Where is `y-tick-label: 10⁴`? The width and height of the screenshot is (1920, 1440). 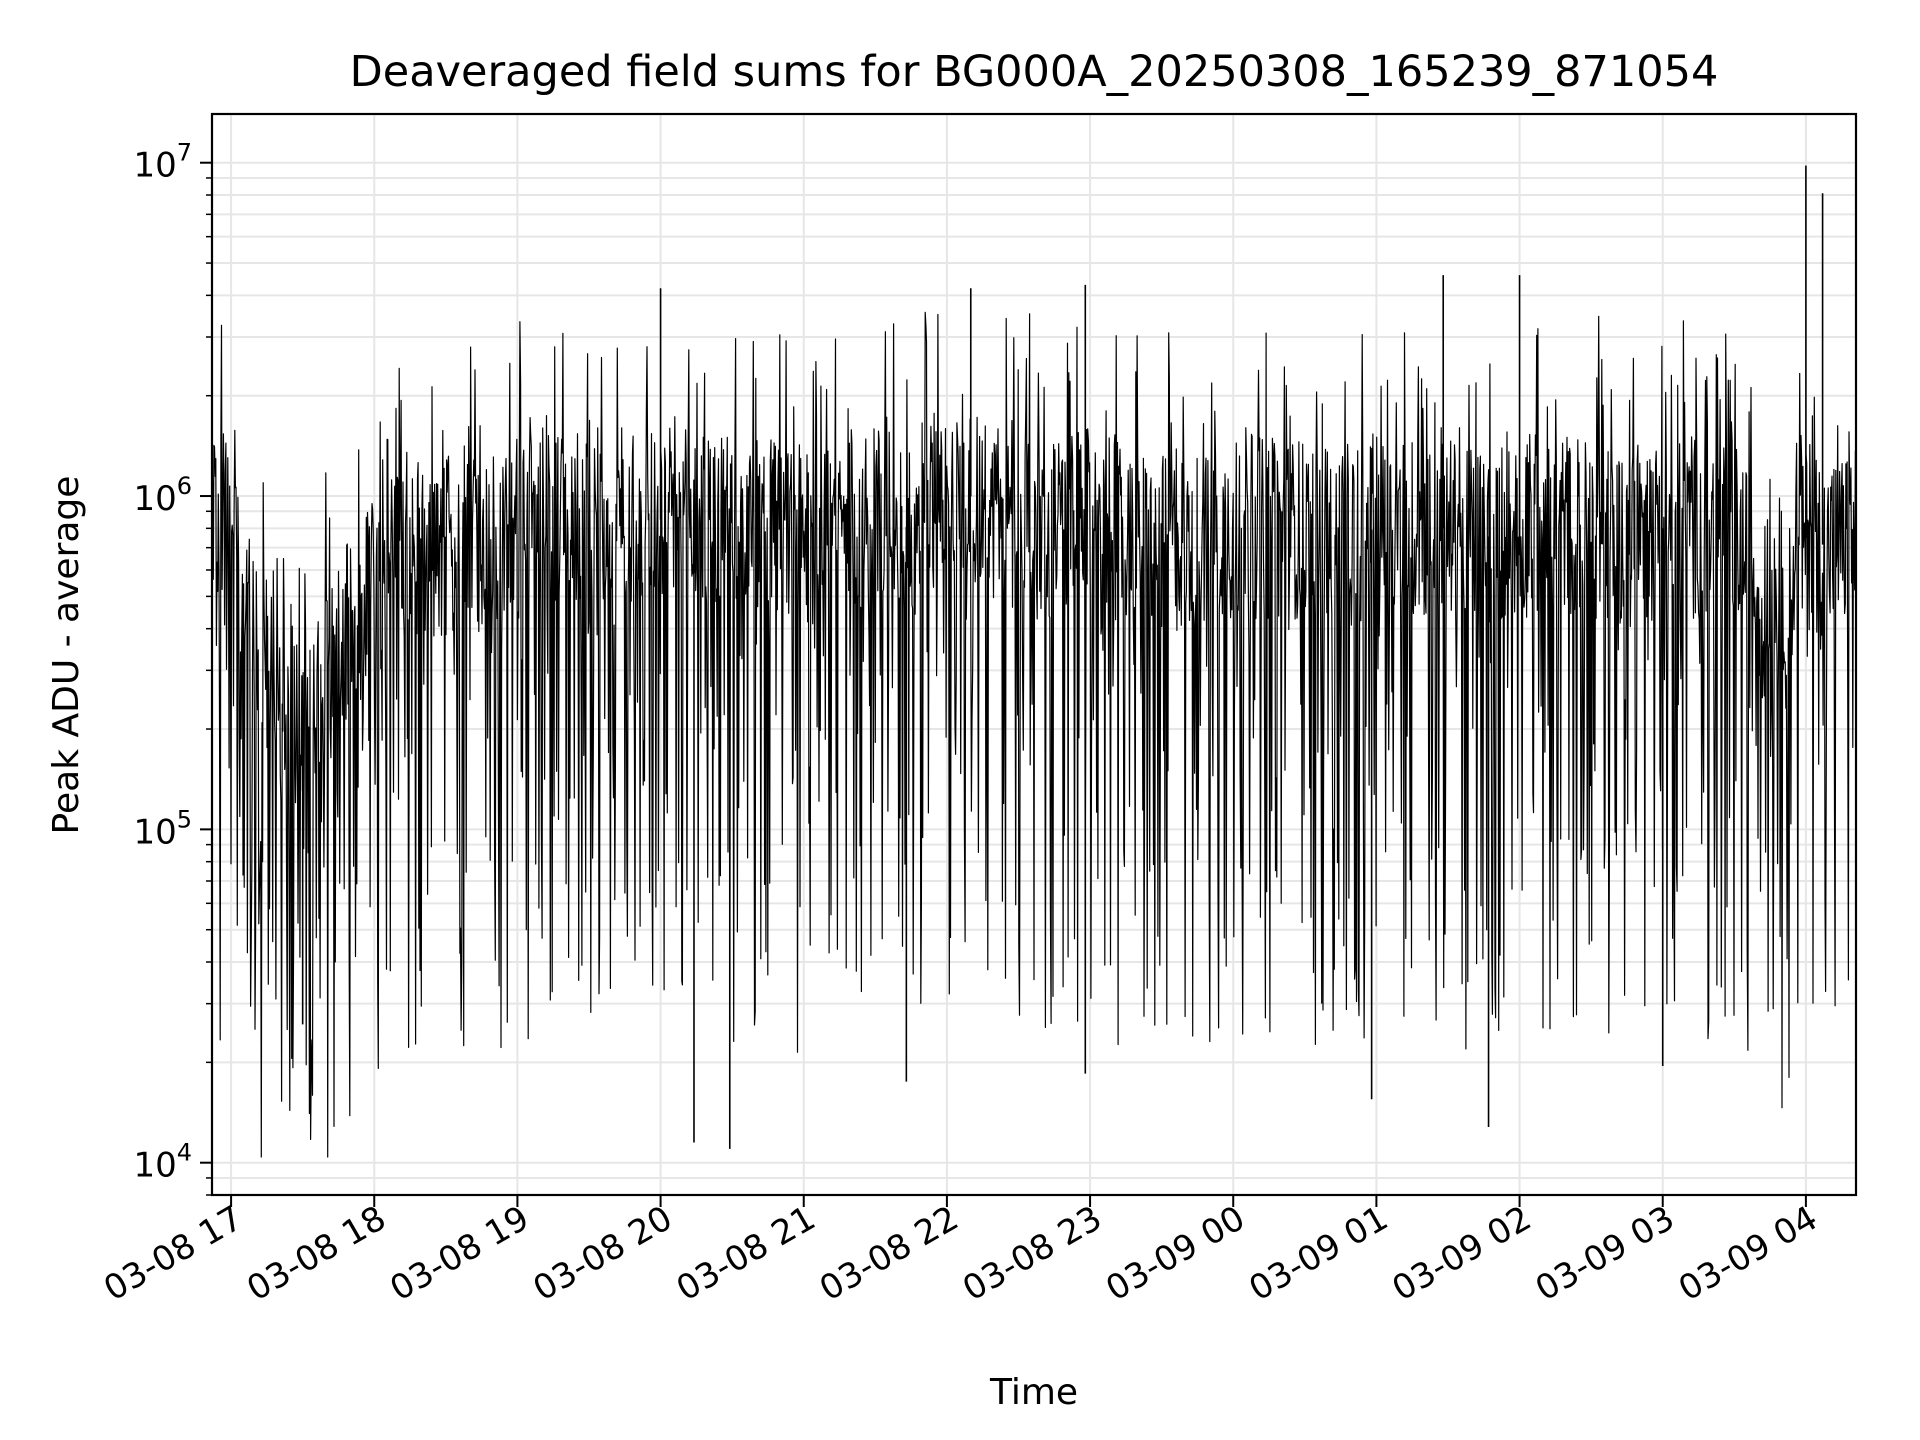
y-tick-label: 10⁴ is located at coordinates (162, 1162).